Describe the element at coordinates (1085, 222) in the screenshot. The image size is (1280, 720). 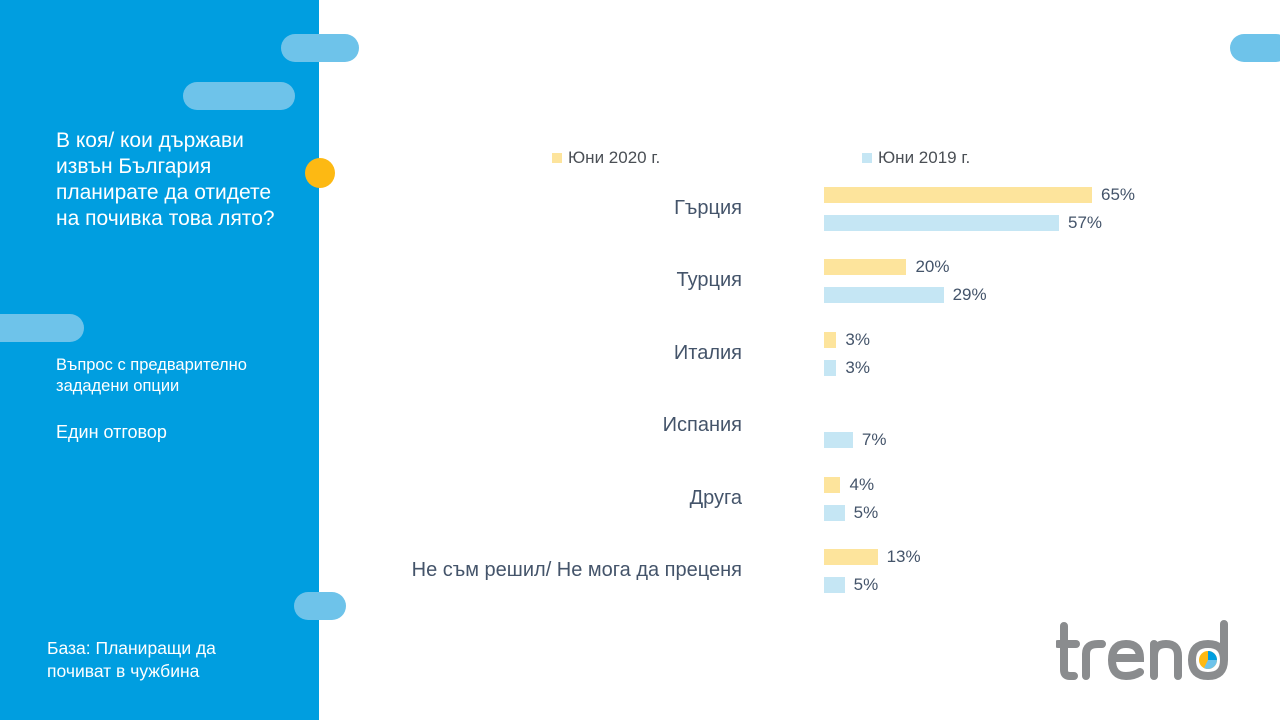
I see `data-label: 57%` at that location.